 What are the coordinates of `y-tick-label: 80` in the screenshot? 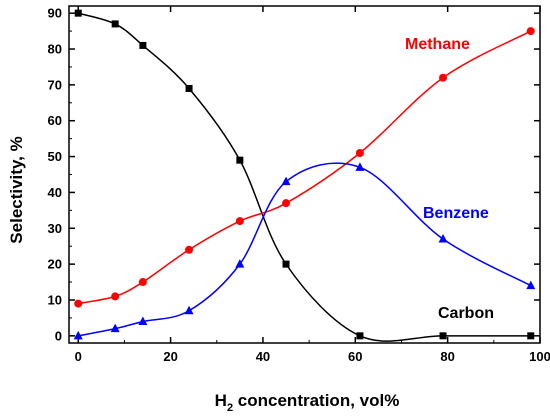 It's located at (55, 49).